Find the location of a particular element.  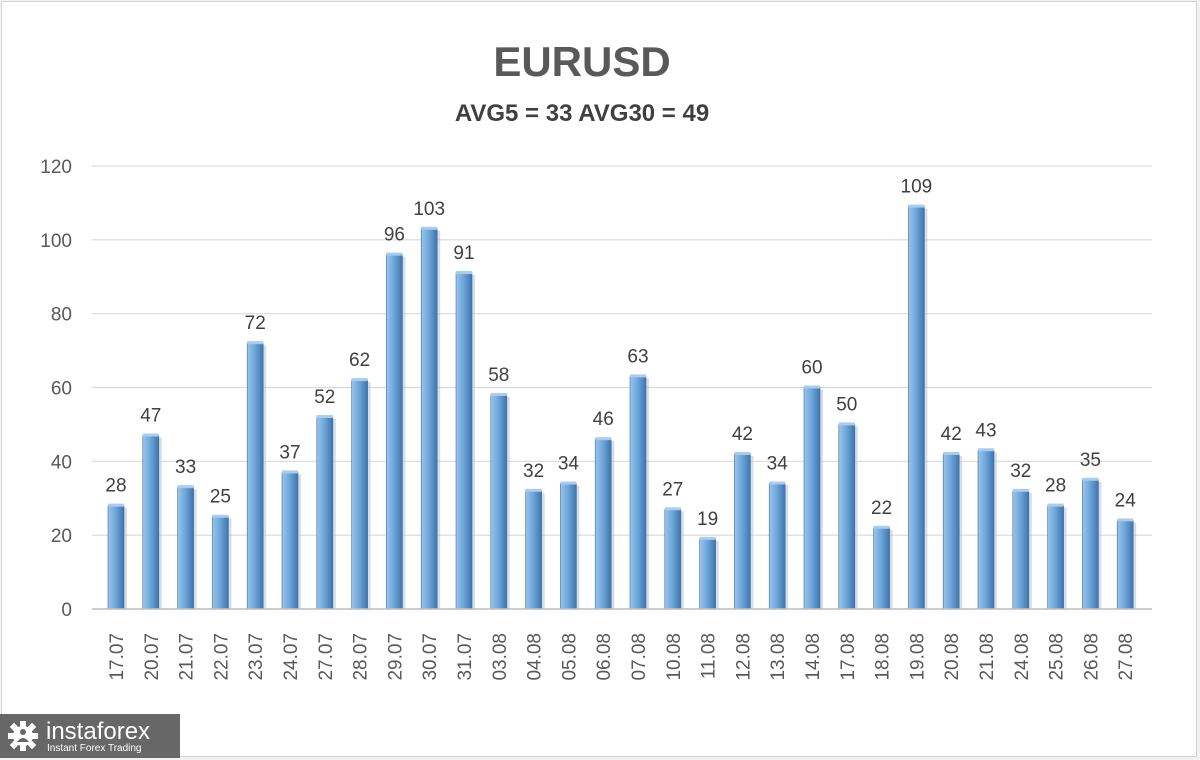

data-label: 62 is located at coordinates (359, 360).